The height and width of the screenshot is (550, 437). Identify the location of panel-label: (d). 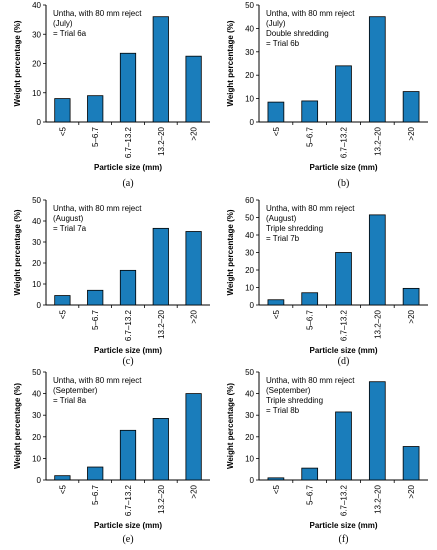
(344, 361).